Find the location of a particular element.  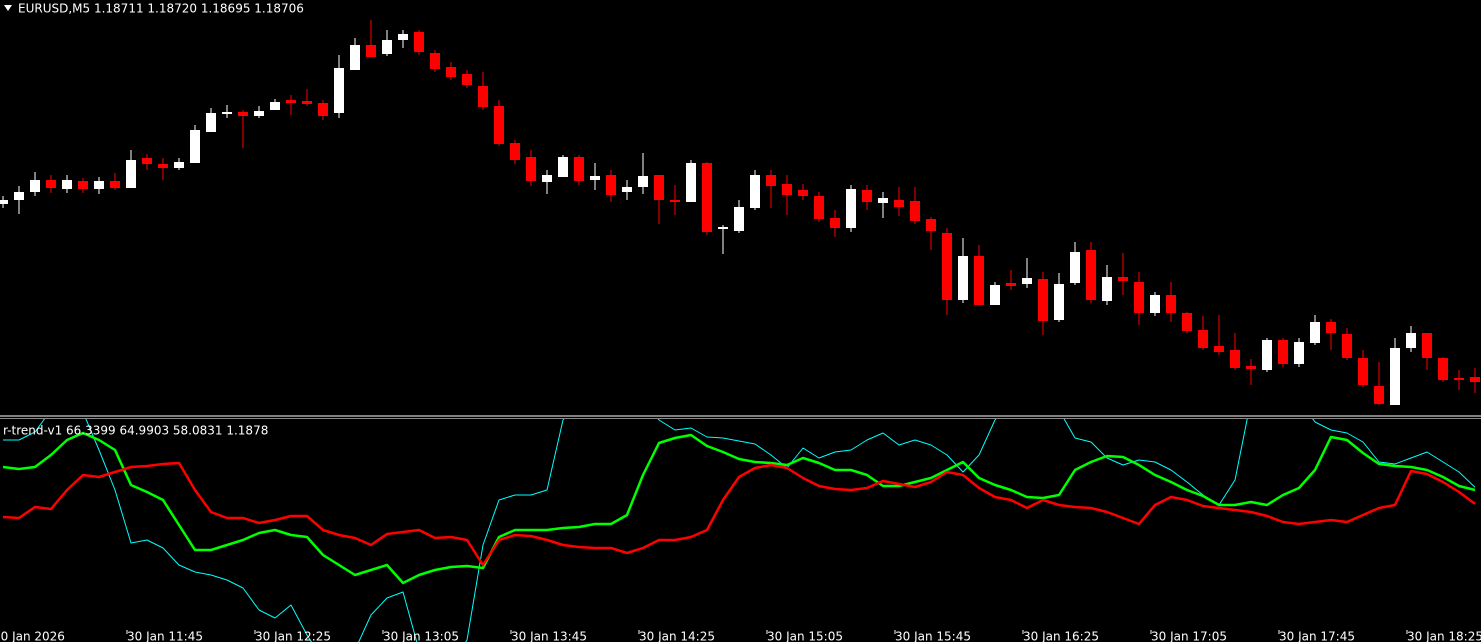

time-label: 30 Jan 14:25 is located at coordinates (677, 636).